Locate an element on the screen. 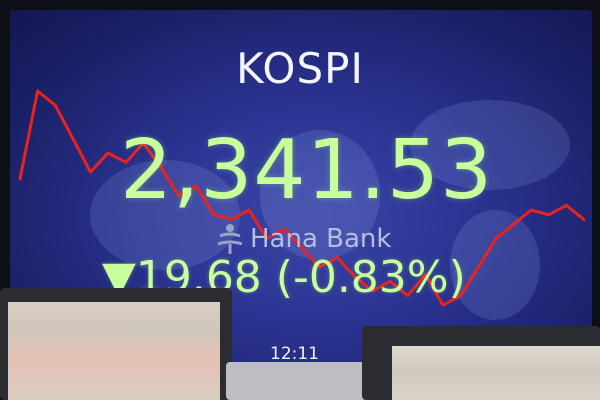 This screenshot has height=400, width=600. index-value: 2,341.53 is located at coordinates (307, 170).